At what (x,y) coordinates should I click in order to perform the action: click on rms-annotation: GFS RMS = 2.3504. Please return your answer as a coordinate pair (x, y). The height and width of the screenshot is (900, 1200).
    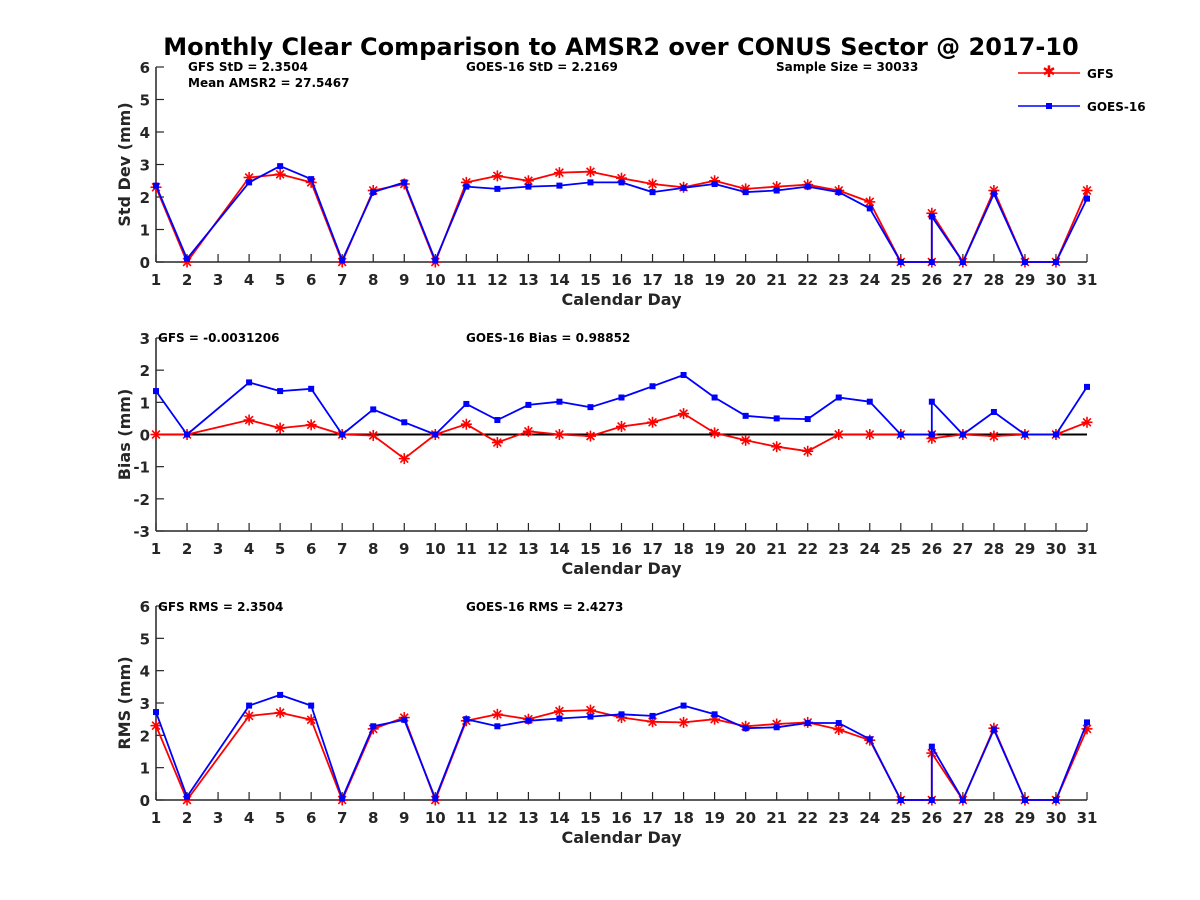
    Looking at the image, I should click on (220, 607).